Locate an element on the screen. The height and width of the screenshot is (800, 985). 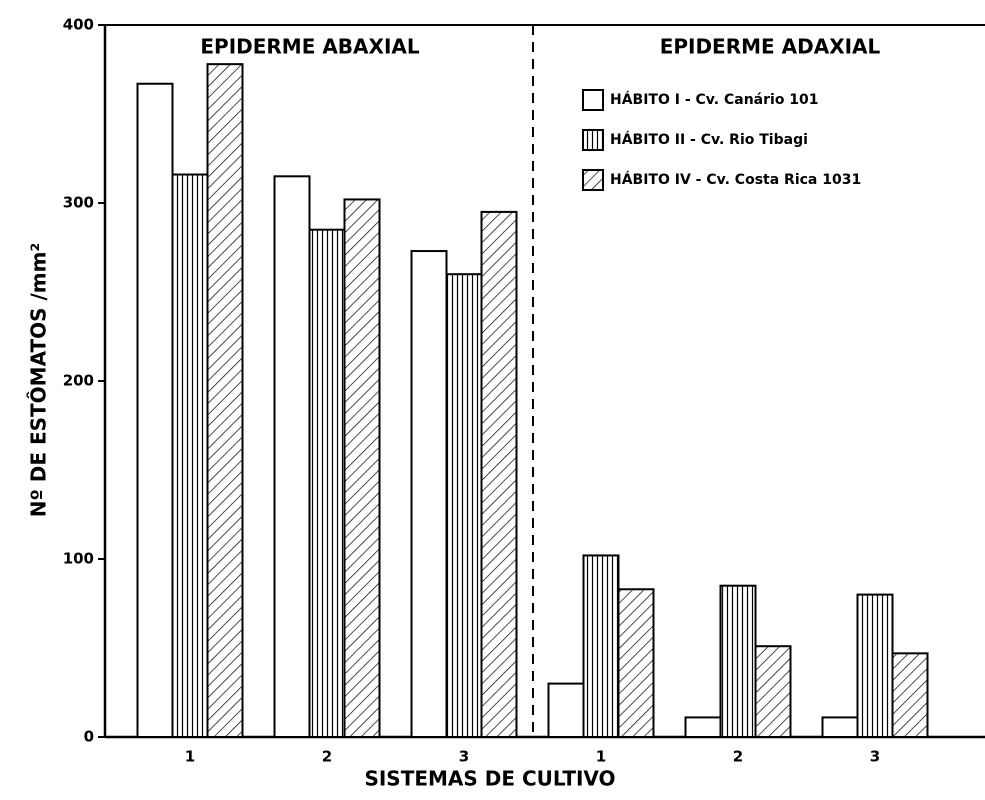
x-axis-label: SISTEMAS DE CULTIVO is located at coordinates (489, 779).